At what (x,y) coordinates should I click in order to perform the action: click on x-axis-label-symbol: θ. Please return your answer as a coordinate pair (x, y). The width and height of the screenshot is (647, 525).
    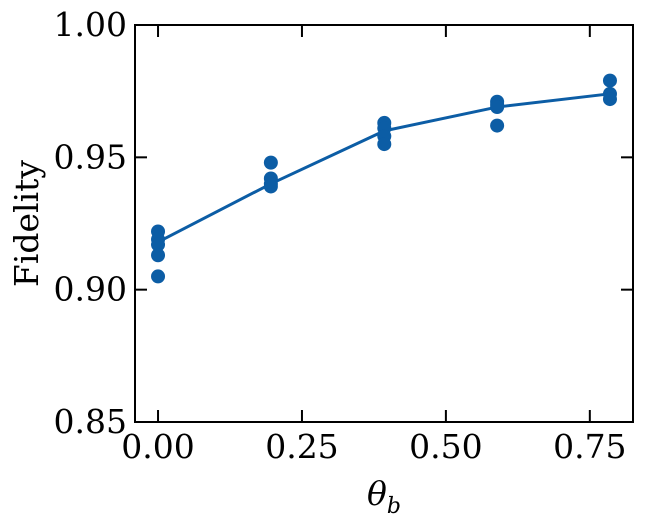
    Looking at the image, I should click on (377, 493).